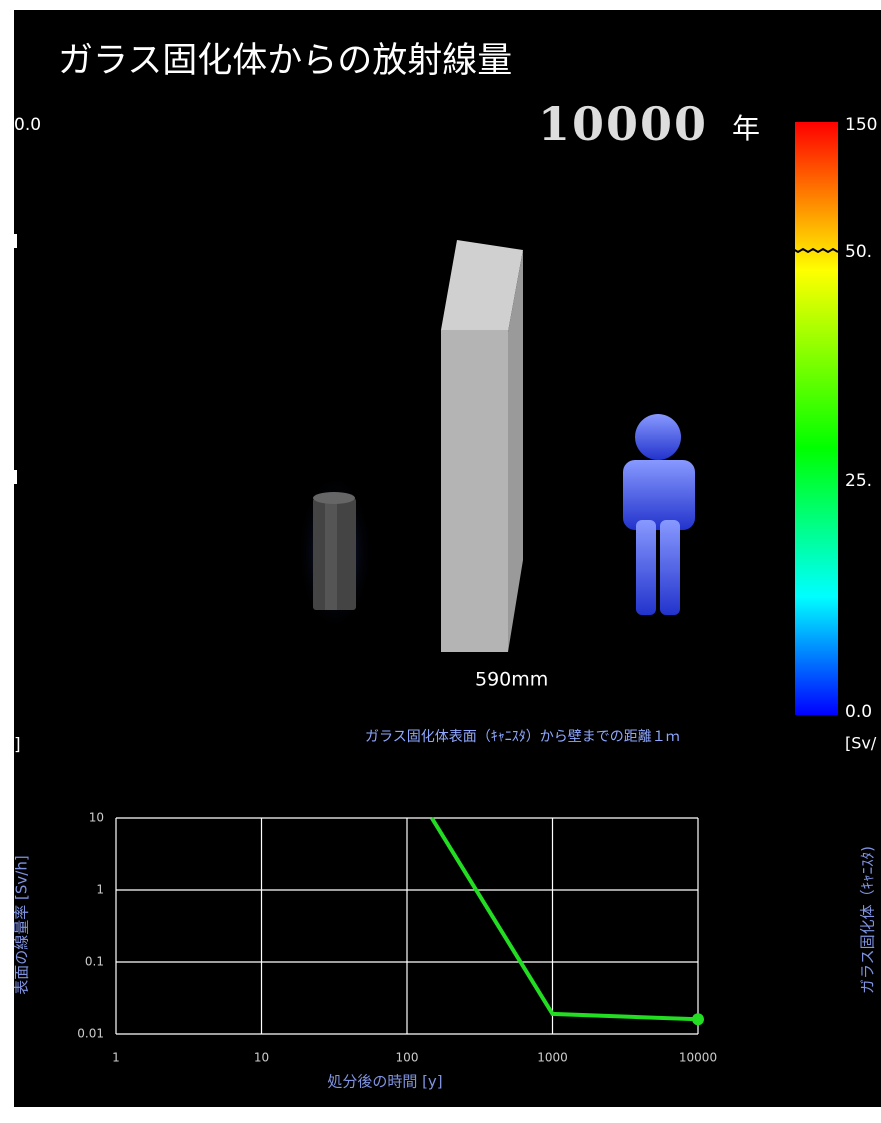 This screenshot has width=881, height=1123. I want to click on colorbar-marker, so click(813, 250).